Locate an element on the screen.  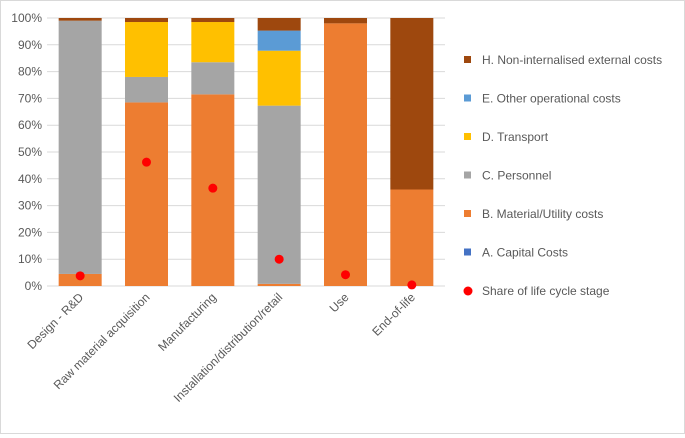
y-tick-label: 60% is located at coordinates (30, 125).